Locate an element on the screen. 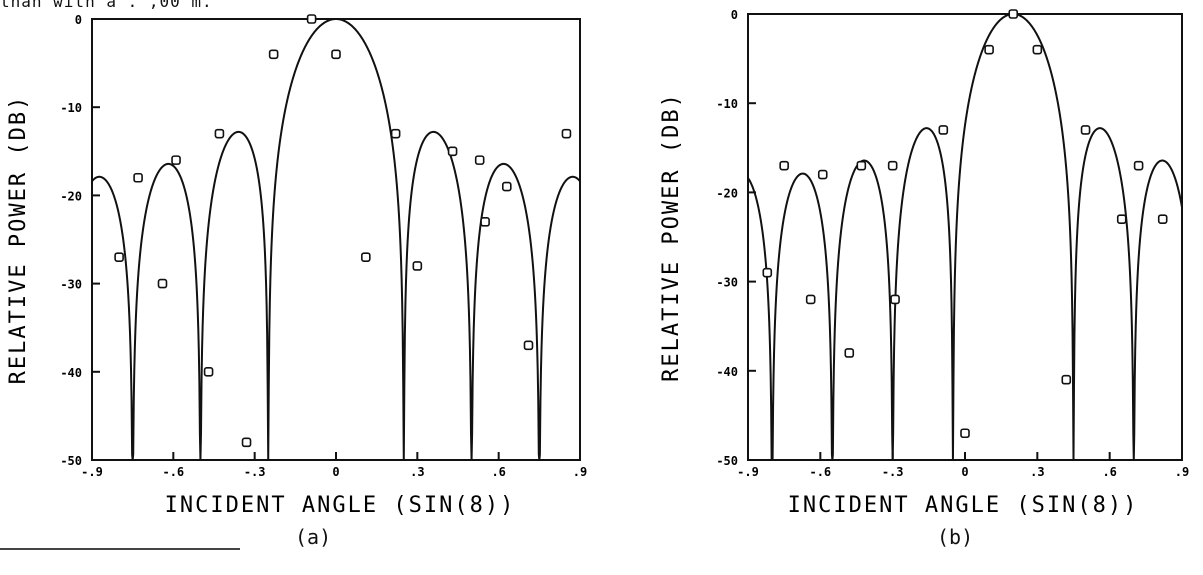 The height and width of the screenshot is (575, 1203). top-text-fragment: than with a . ,00 m. is located at coordinates (106, 5).